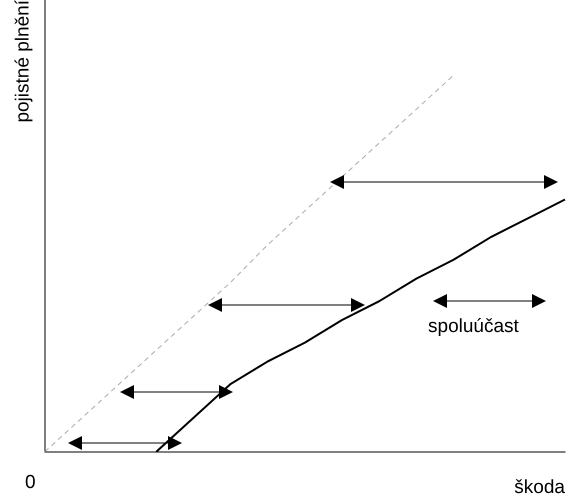  Describe the element at coordinates (540, 487) in the screenshot. I see `x-axis-title: škoda` at that location.